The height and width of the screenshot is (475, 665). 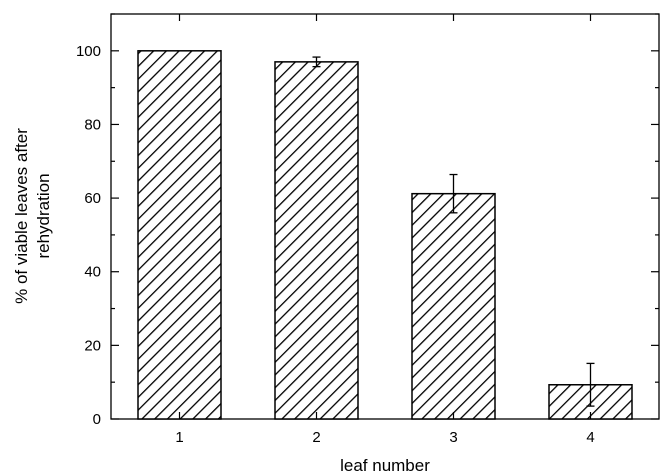 What do you see at coordinates (92, 345) in the screenshot?
I see `y-tick-label-20: 20` at bounding box center [92, 345].